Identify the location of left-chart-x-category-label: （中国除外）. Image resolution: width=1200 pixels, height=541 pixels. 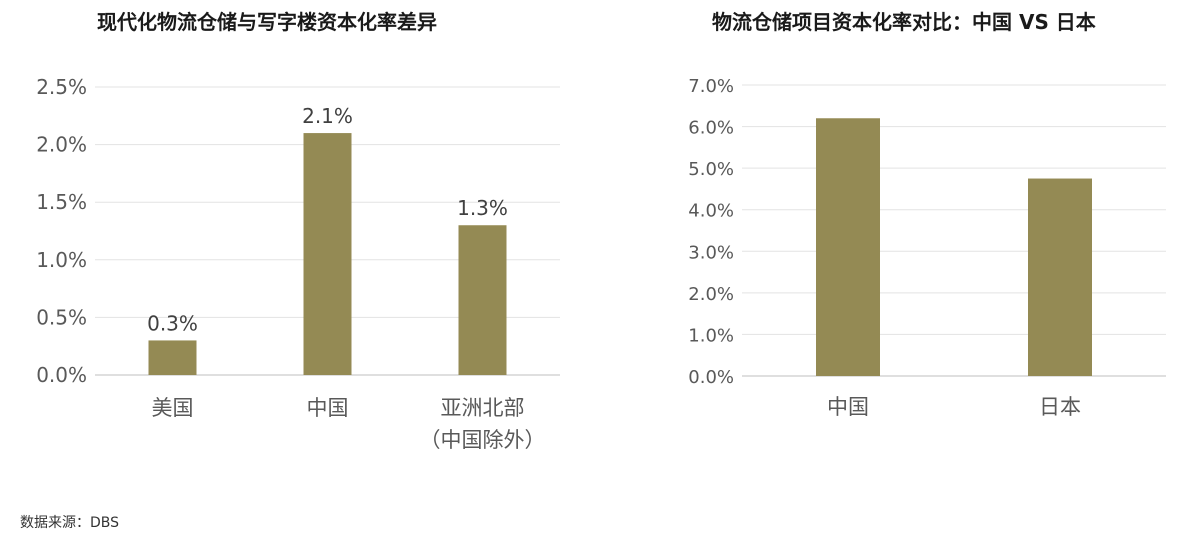
(483, 440).